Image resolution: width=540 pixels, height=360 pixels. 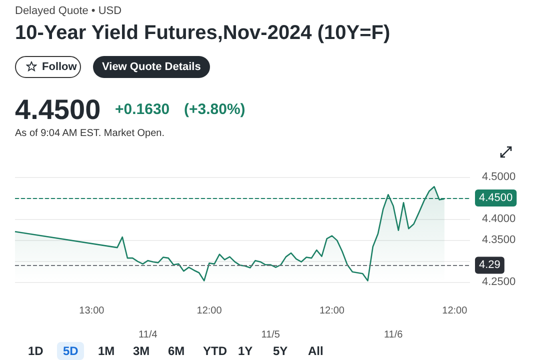 What do you see at coordinates (215, 109) in the screenshot?
I see `text: (+3.80%)` at bounding box center [215, 109].